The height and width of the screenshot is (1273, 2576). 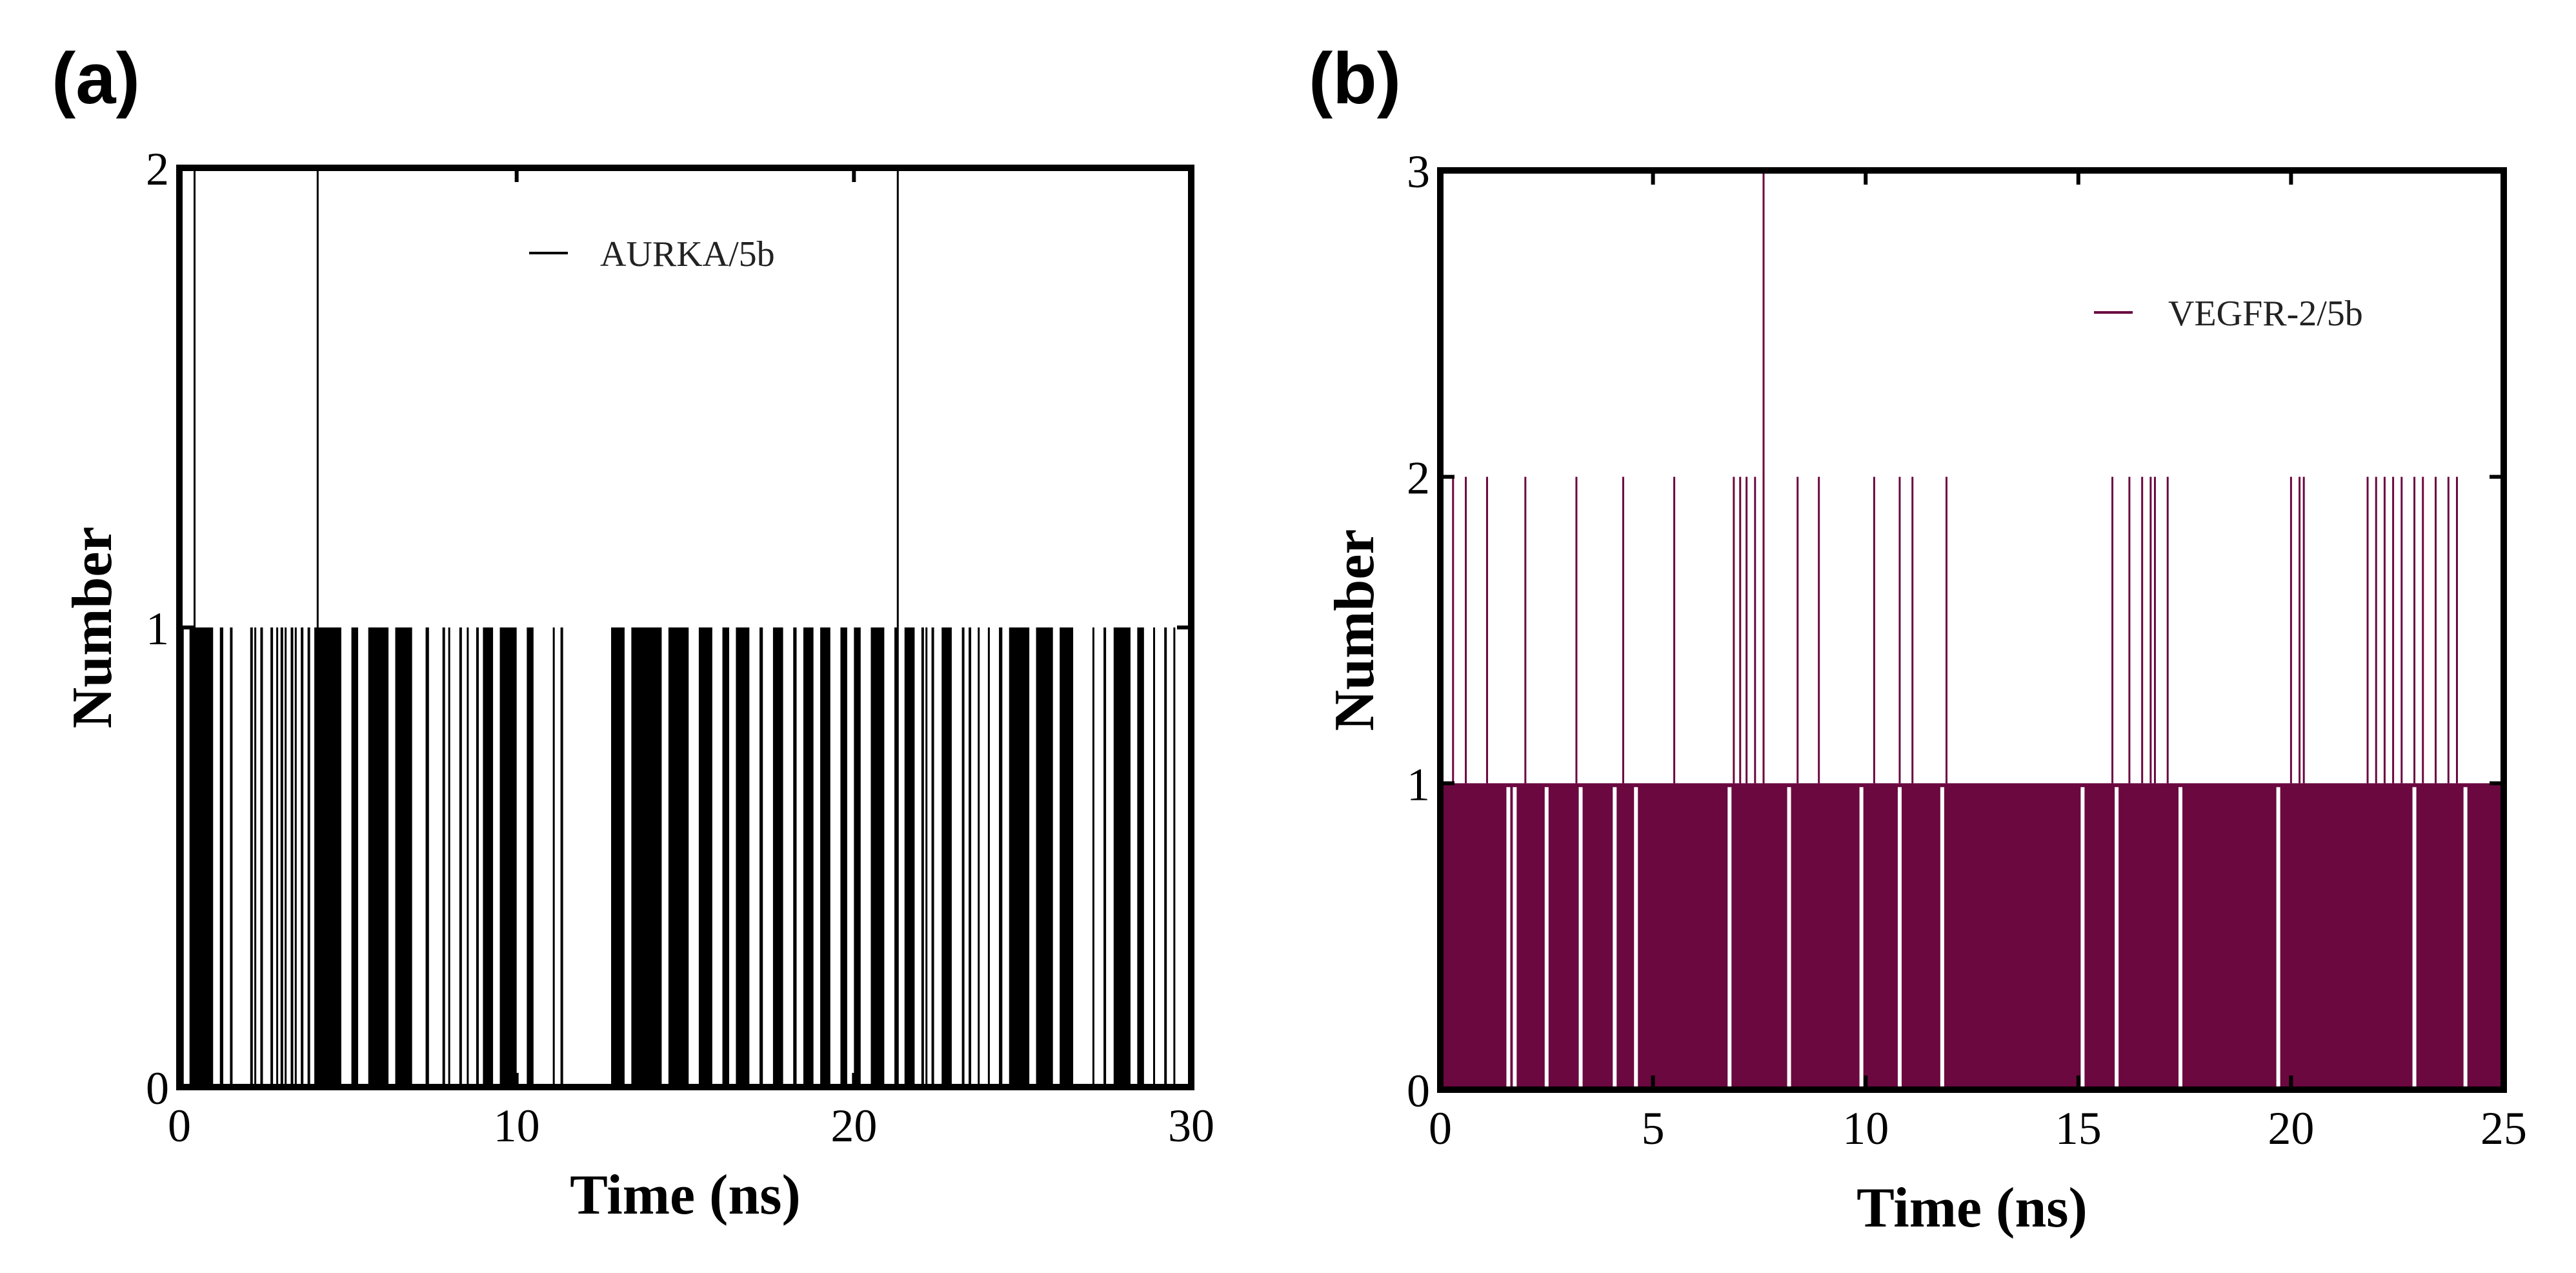 I want to click on x-tick-label: 30, so click(x=1191, y=1126).